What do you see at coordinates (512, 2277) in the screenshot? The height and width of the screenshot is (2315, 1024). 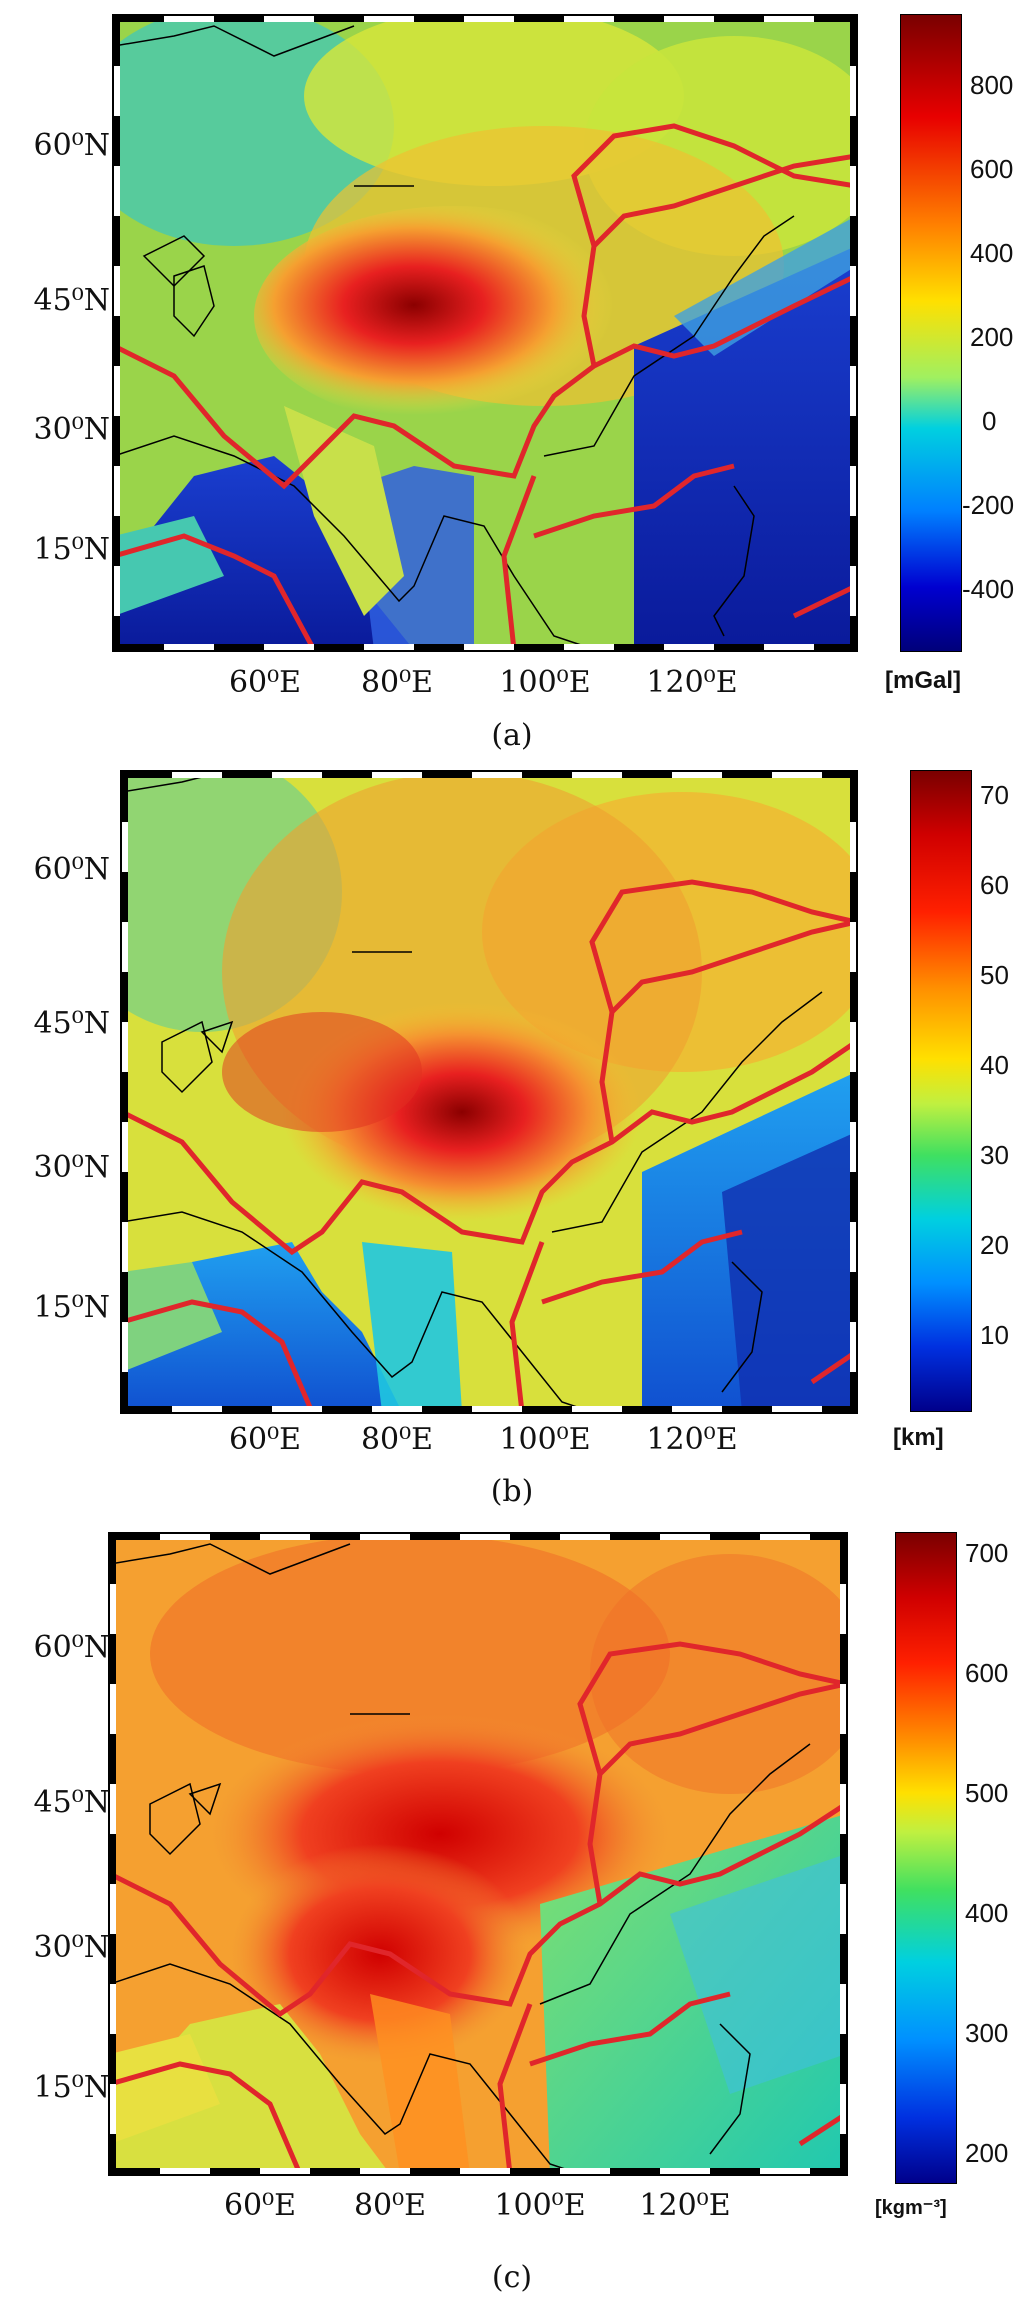 I see `caption-c: (c)` at bounding box center [512, 2277].